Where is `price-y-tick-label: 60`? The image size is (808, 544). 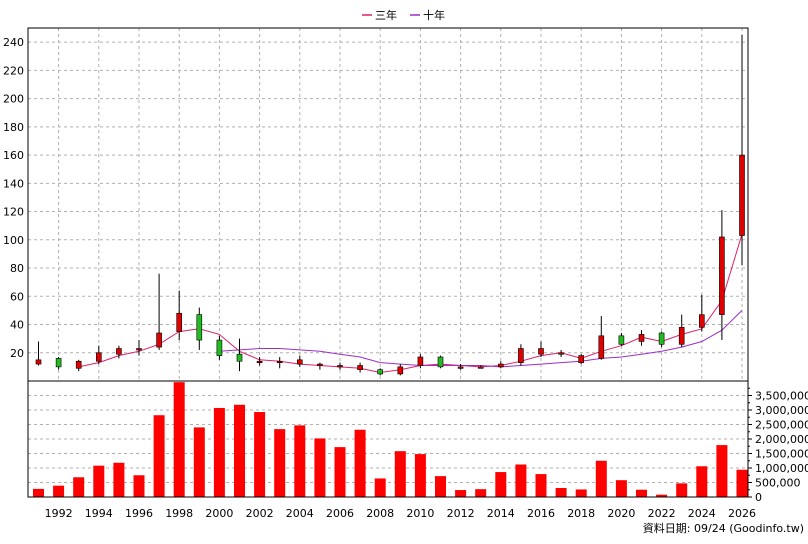 price-y-tick-label: 60 is located at coordinates (17, 296).